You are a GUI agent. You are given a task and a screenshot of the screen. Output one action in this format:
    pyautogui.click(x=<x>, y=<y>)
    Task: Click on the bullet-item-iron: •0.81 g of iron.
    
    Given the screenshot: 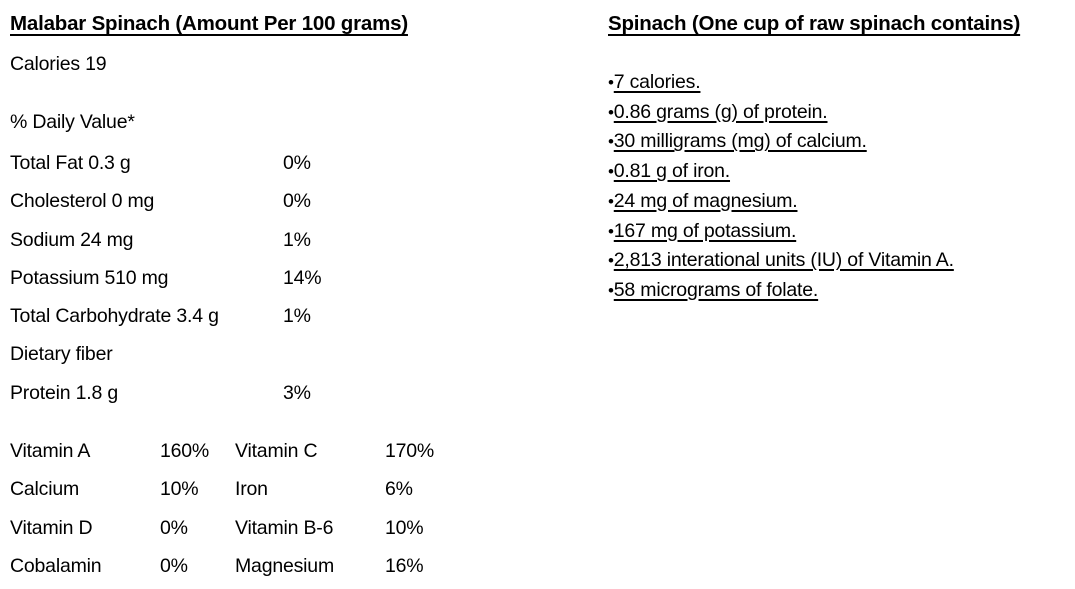 What is the action you would take?
    pyautogui.click(x=833, y=172)
    